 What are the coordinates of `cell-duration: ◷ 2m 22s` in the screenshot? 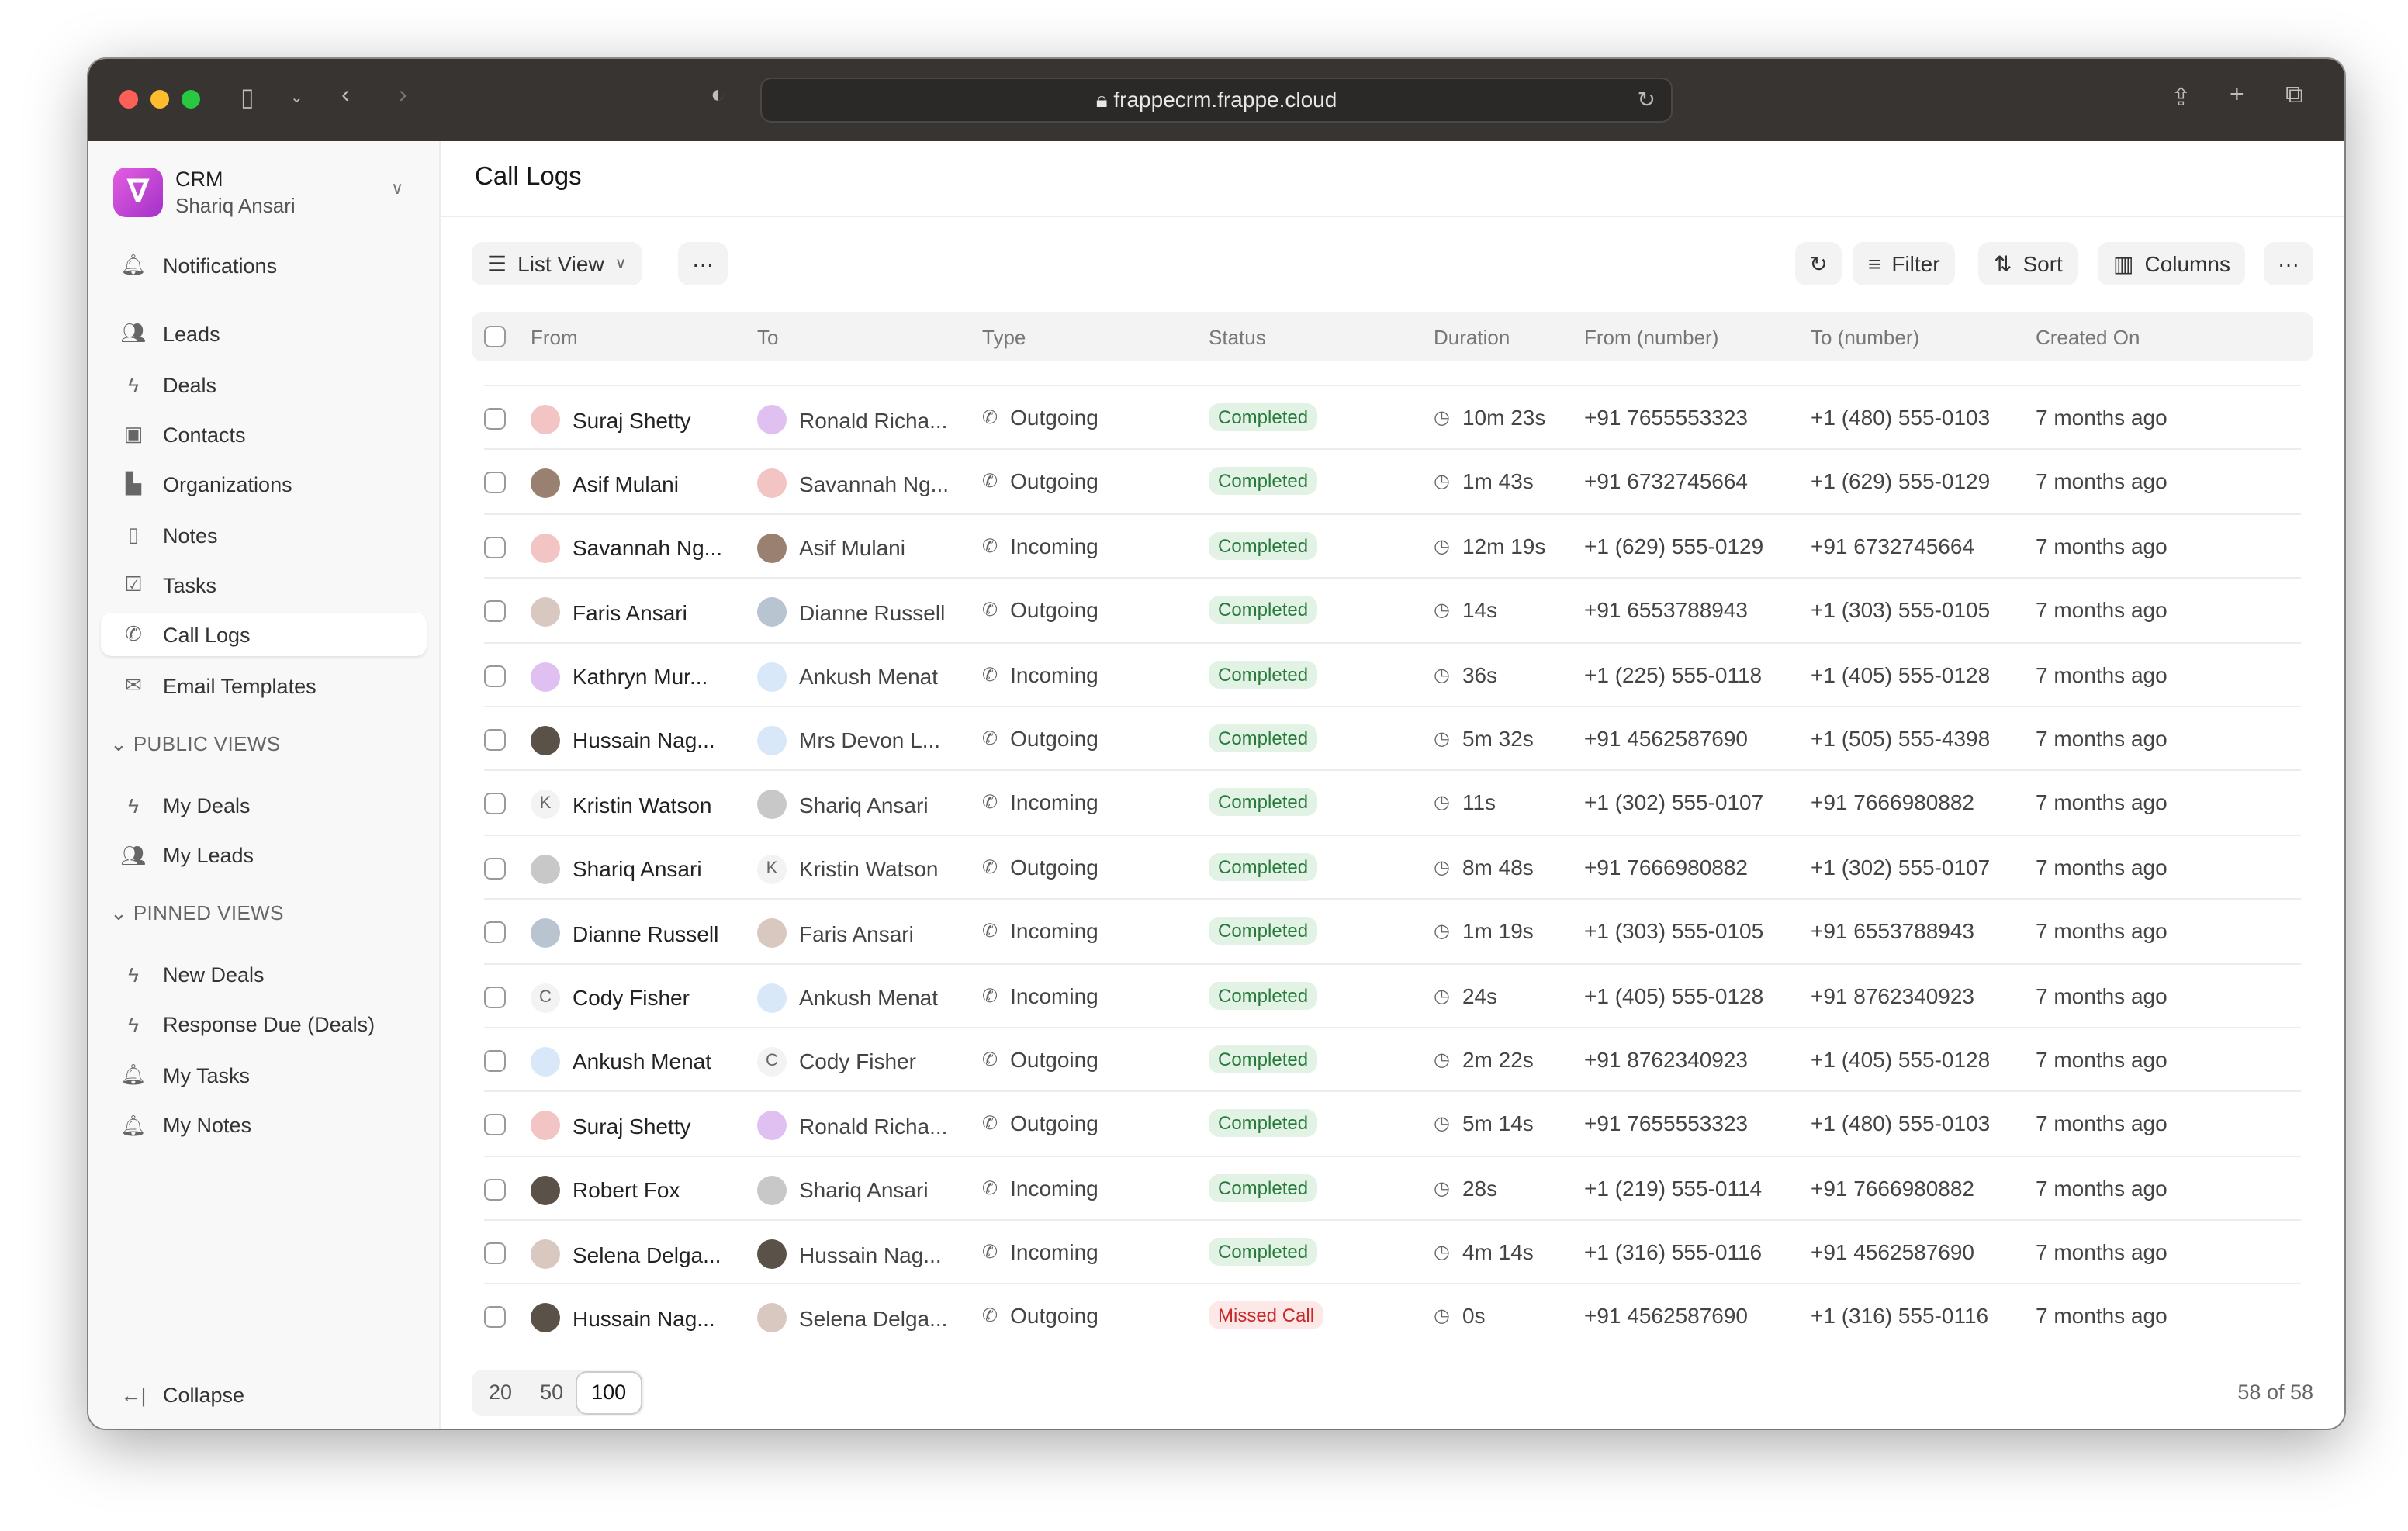 It's located at (1484, 1059).